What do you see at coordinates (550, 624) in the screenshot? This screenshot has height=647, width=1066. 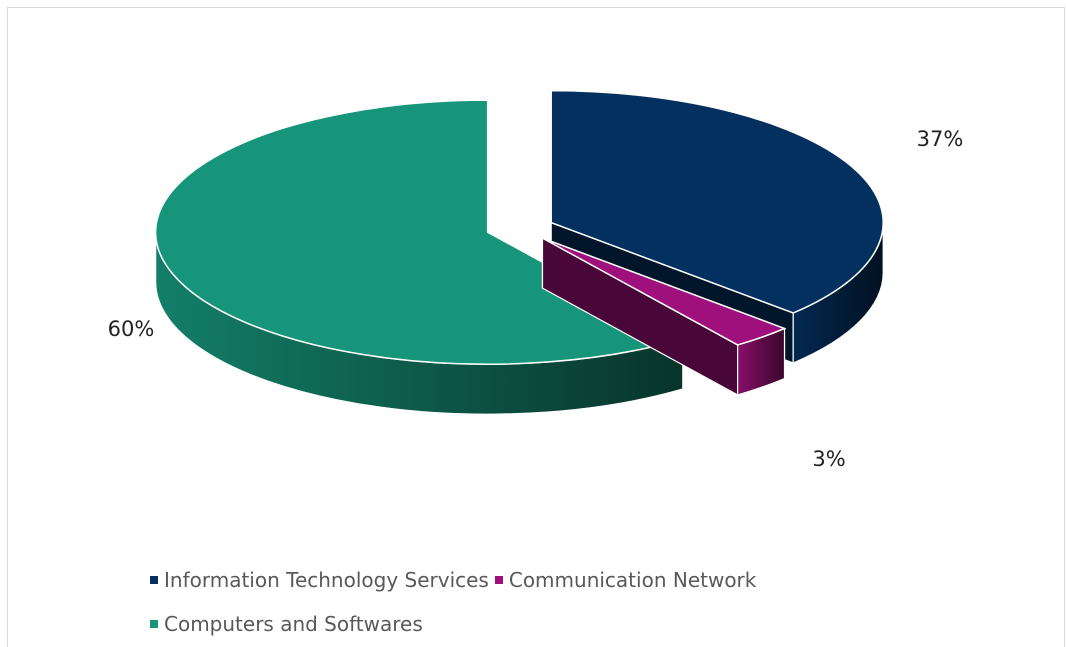 I see `legend-row-2: Computers and Softwares` at bounding box center [550, 624].